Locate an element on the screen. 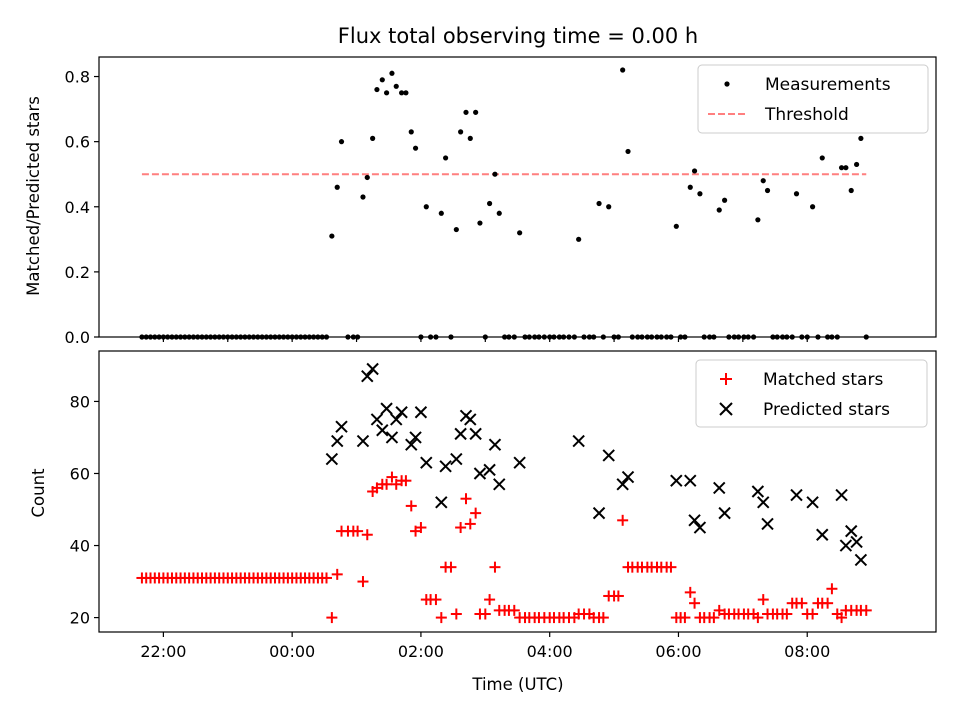  legend-predicted-label: Predicted stars is located at coordinates (826, 410).